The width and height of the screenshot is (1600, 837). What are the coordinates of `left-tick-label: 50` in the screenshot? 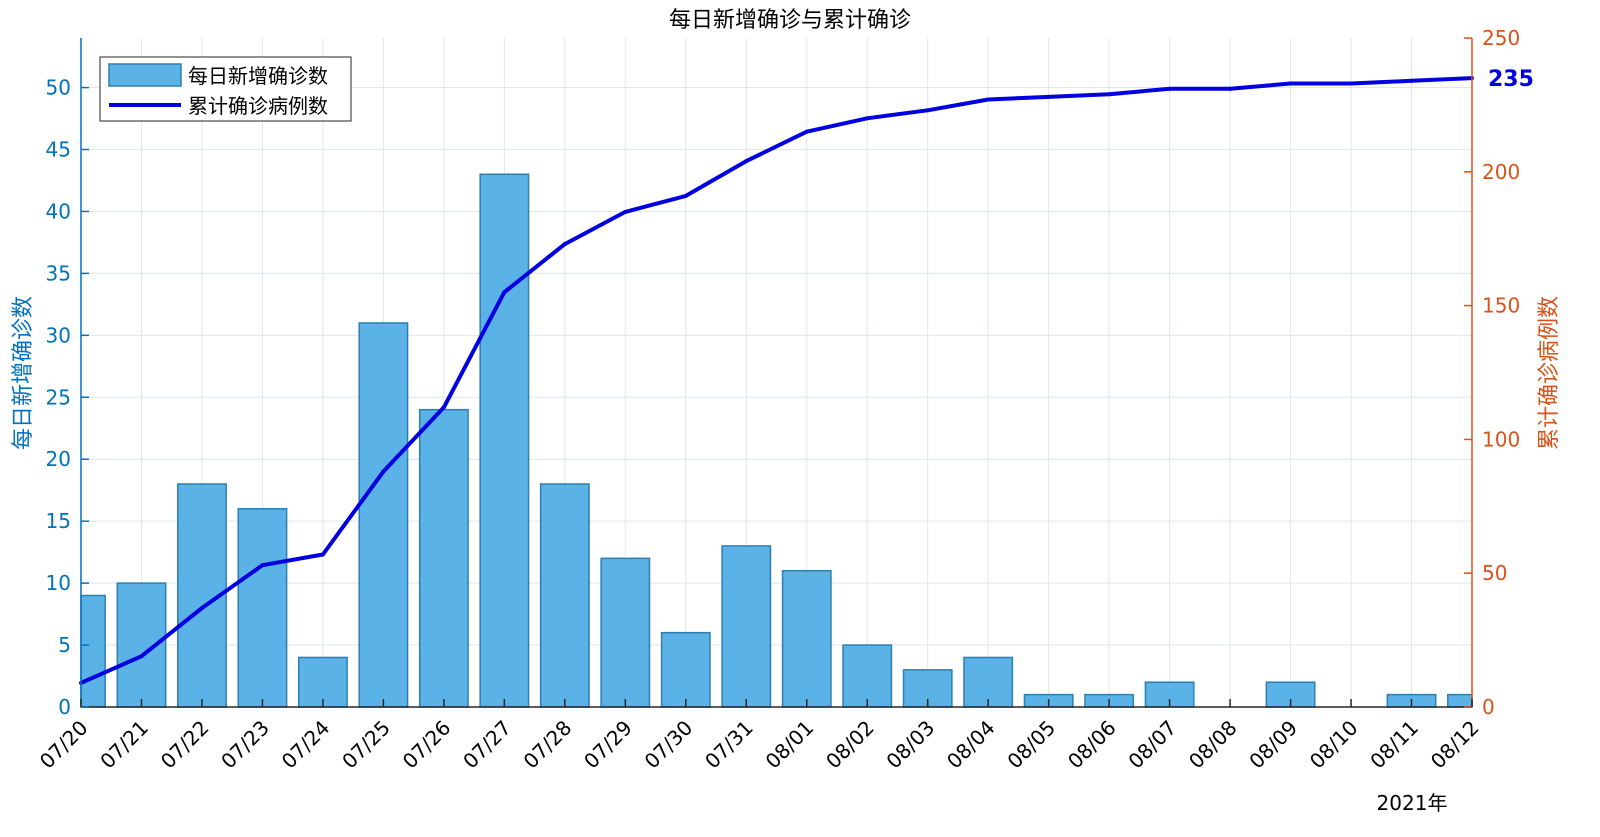 It's located at (58, 88).